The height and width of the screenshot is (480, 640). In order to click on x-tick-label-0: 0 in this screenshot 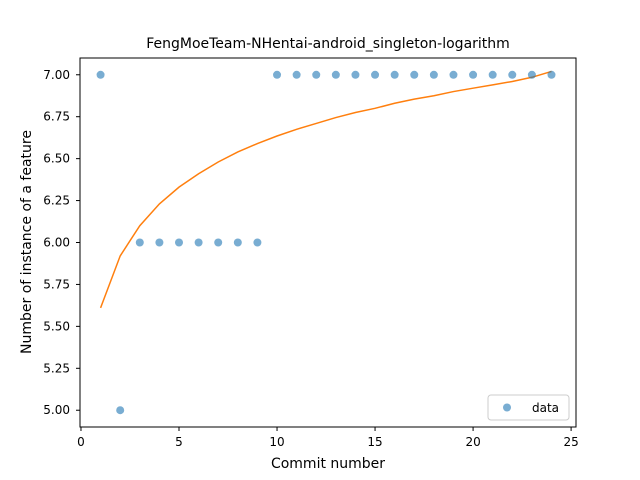, I will do `click(81, 442)`.